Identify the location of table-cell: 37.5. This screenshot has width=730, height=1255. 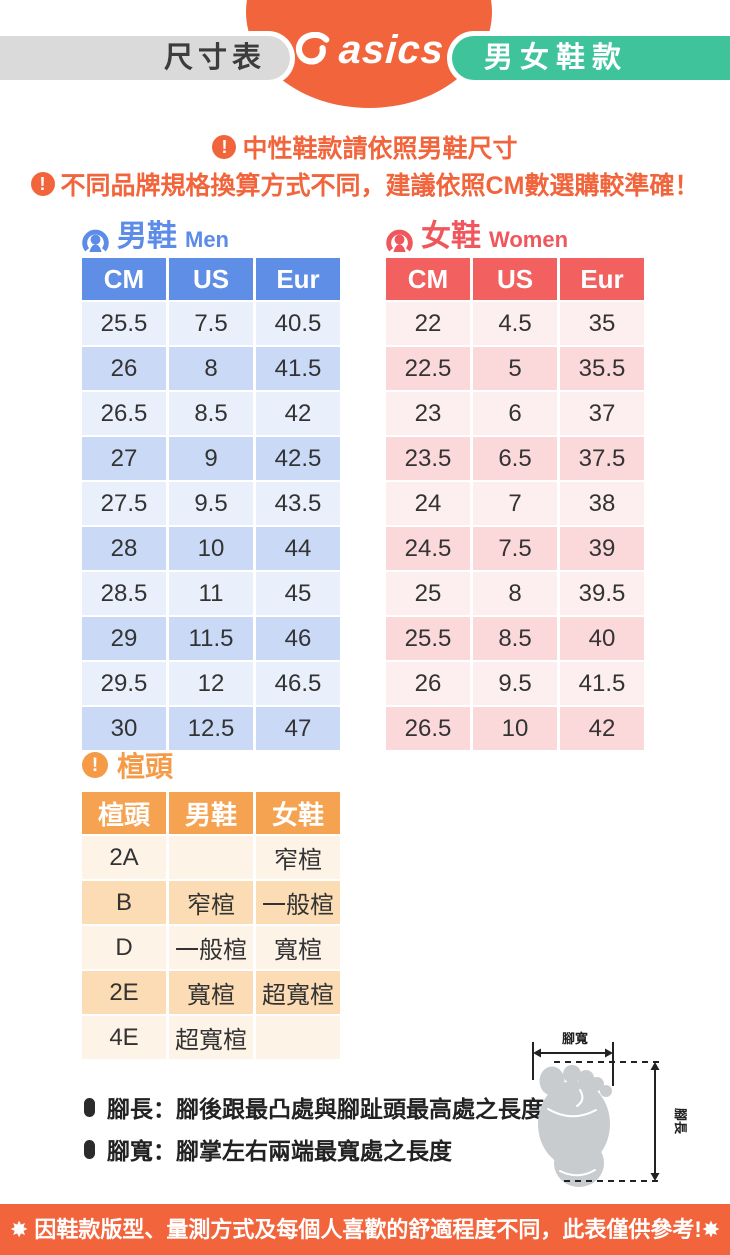
(602, 458).